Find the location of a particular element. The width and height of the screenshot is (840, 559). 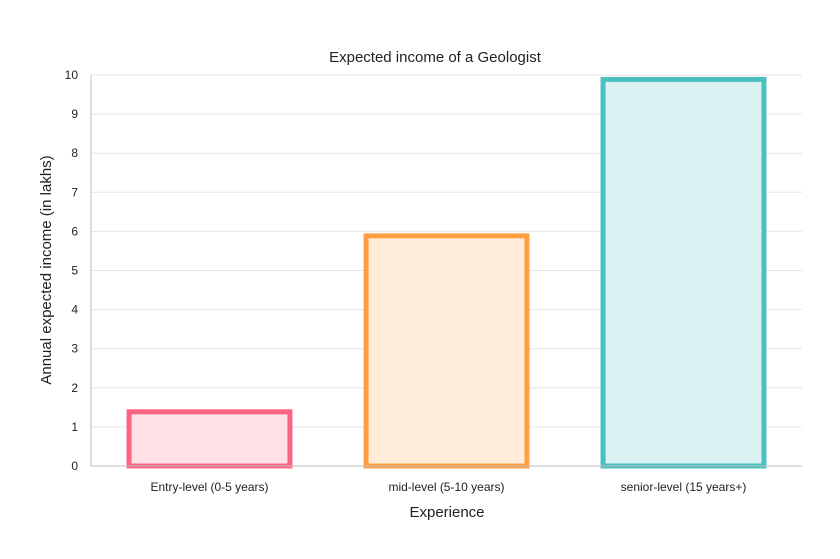

y-tick-label: 1 is located at coordinates (74, 427).